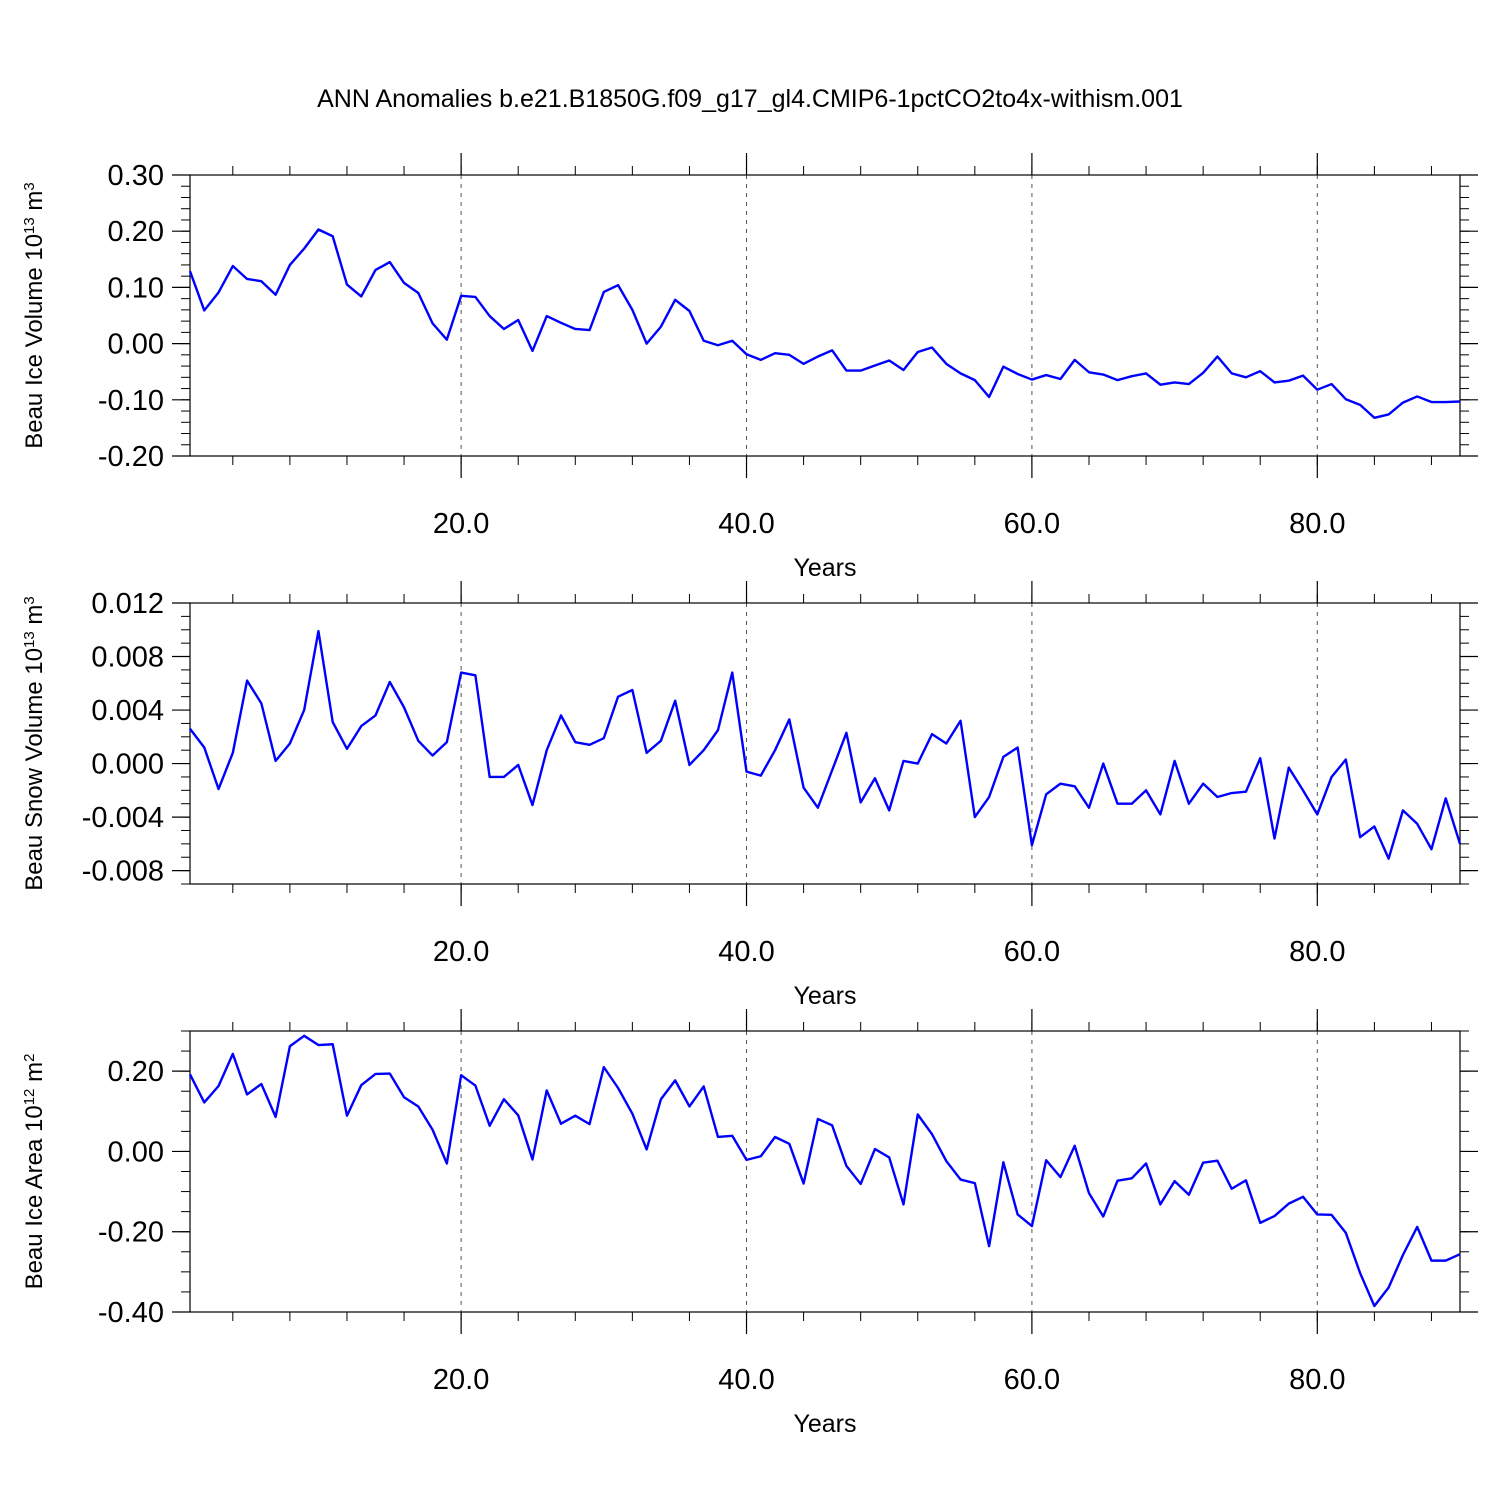 The height and width of the screenshot is (1500, 1500). Describe the element at coordinates (136, 288) in the screenshot. I see `y-tick-label: 0.10` at that location.